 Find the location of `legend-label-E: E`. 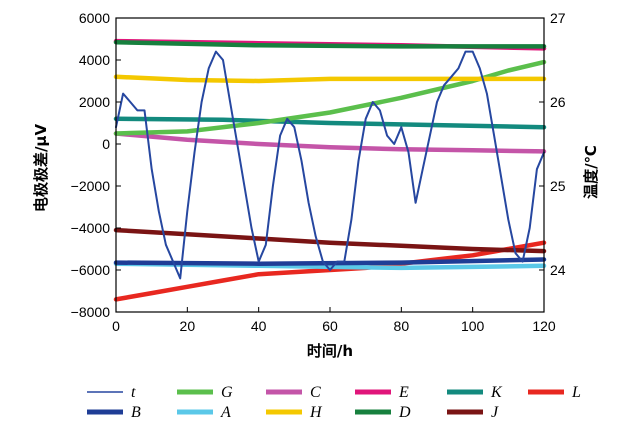

legend-label-E: E is located at coordinates (403, 392).